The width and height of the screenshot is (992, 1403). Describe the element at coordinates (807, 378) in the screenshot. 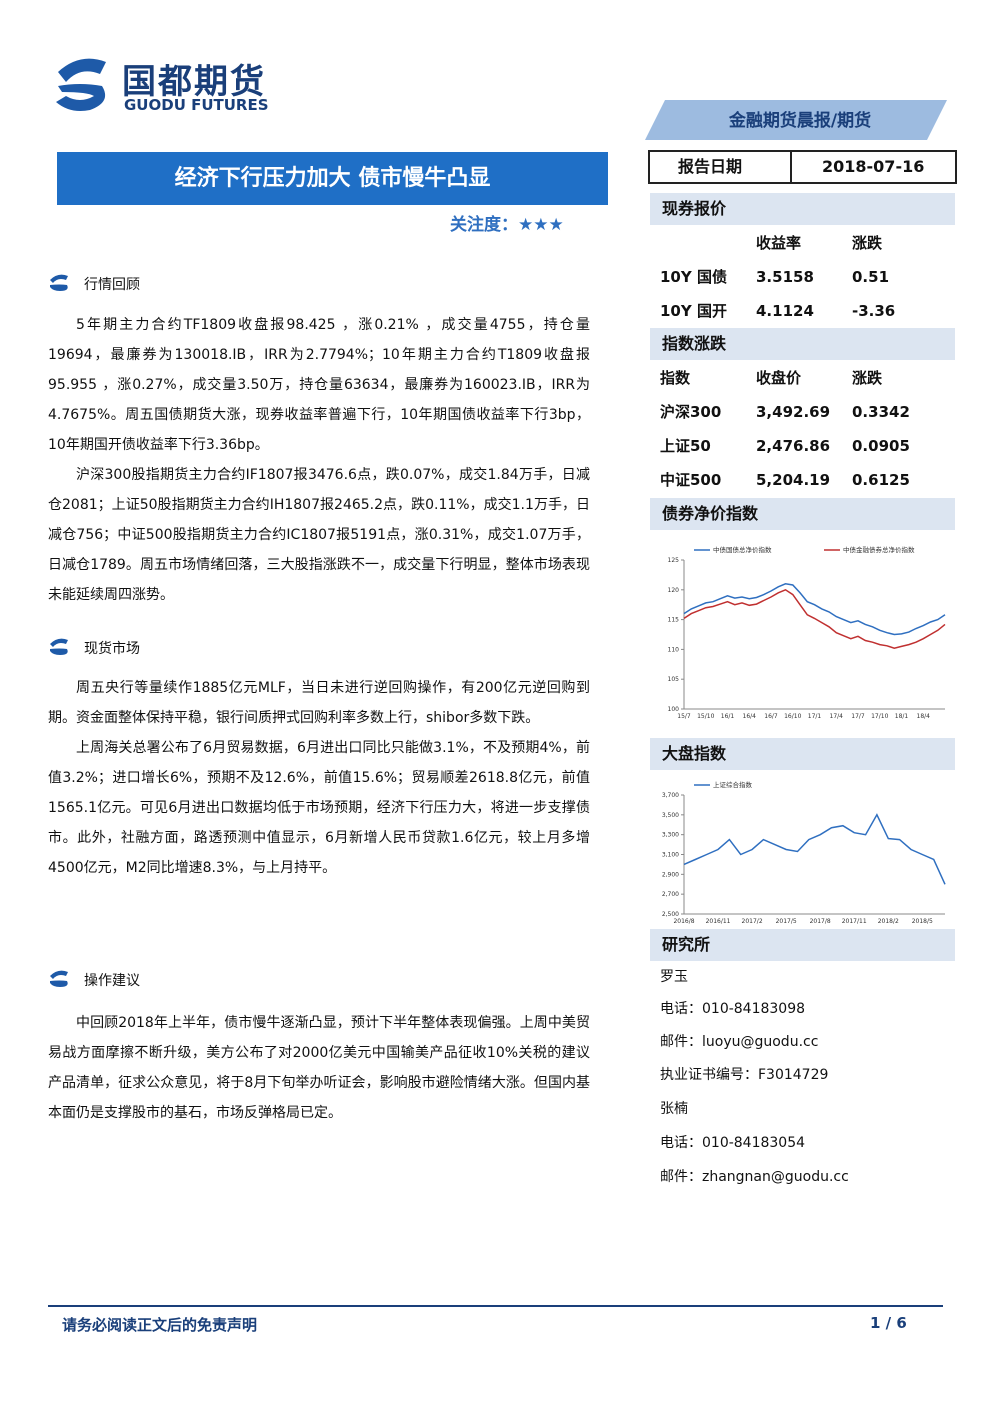

I see `table-header: 指数 收盘价 涨跌` at that location.